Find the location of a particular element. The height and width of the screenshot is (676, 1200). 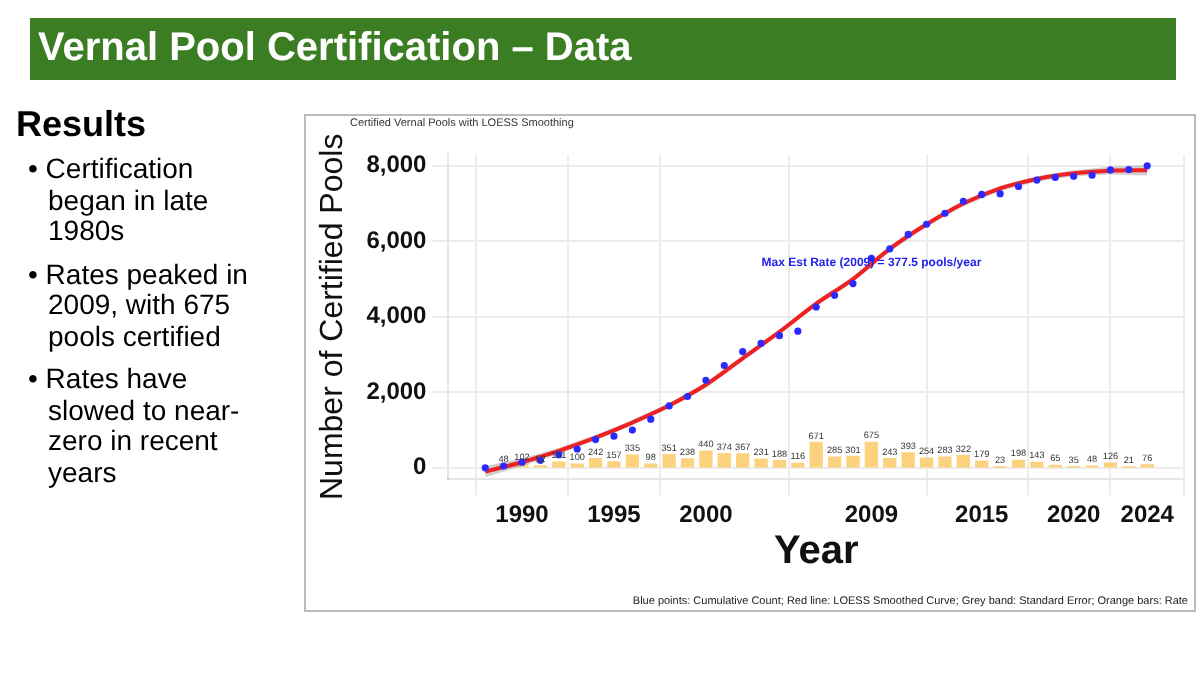

x-axis-title: Year is located at coordinates (816, 551).